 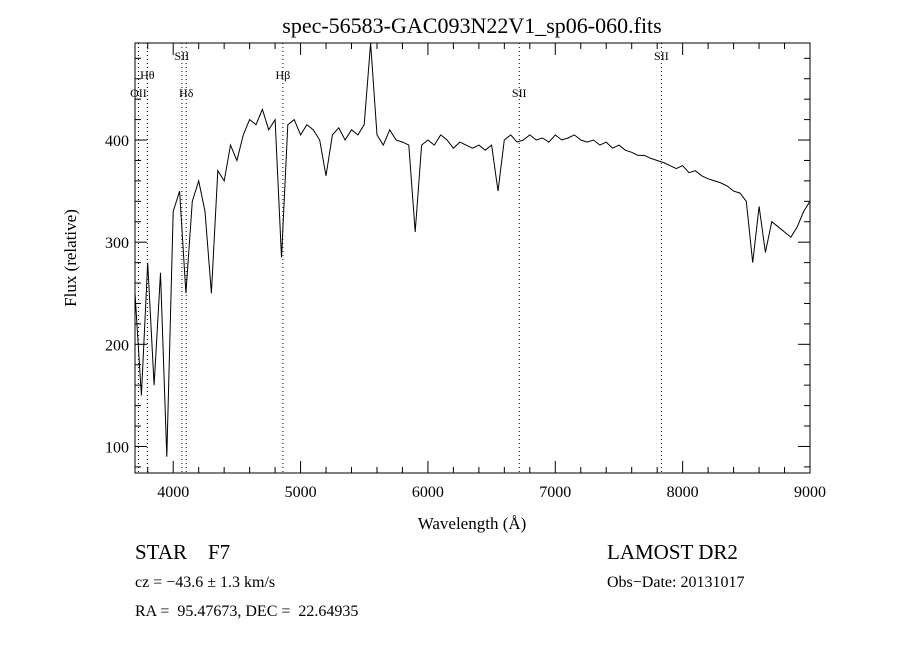 What do you see at coordinates (183, 552) in the screenshot?
I see `object-type: STAR F7` at bounding box center [183, 552].